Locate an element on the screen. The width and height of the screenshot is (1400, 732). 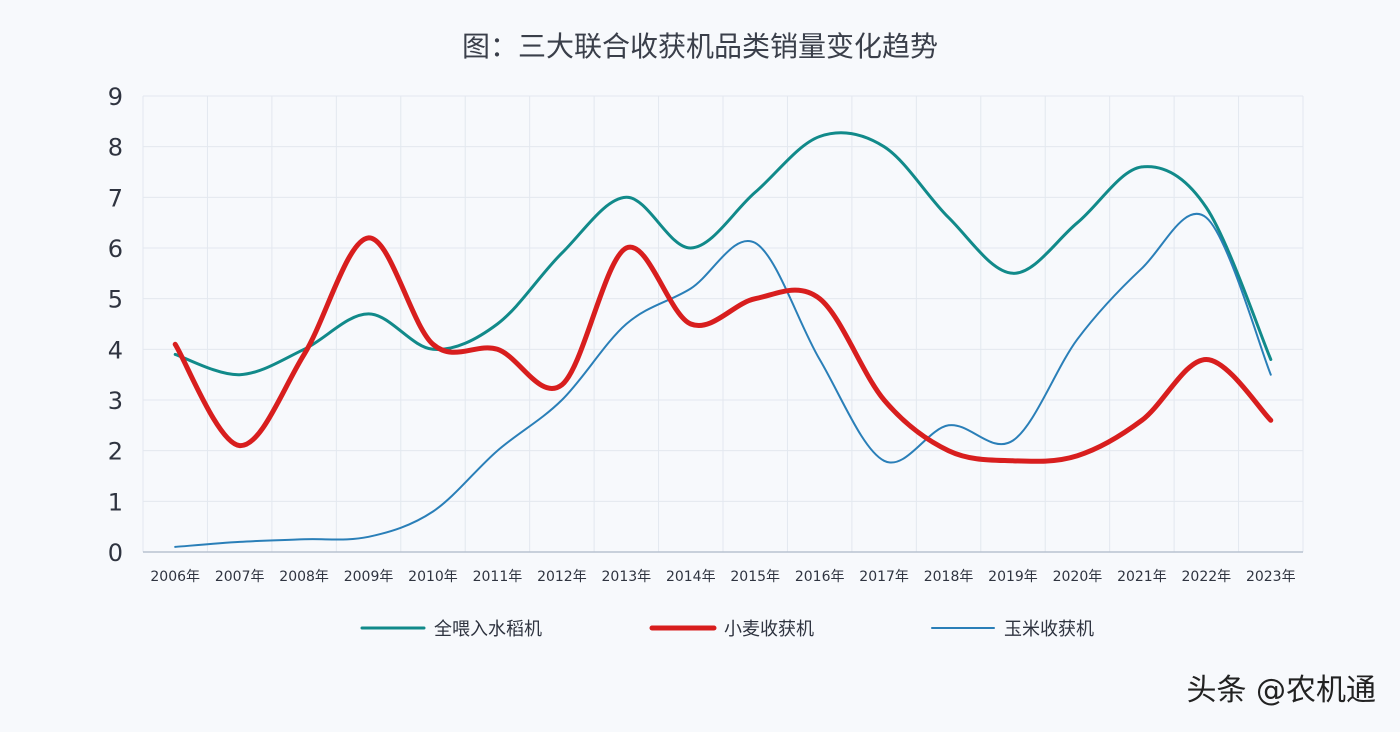
x-tick-label: 2019年 is located at coordinates (1013, 577).